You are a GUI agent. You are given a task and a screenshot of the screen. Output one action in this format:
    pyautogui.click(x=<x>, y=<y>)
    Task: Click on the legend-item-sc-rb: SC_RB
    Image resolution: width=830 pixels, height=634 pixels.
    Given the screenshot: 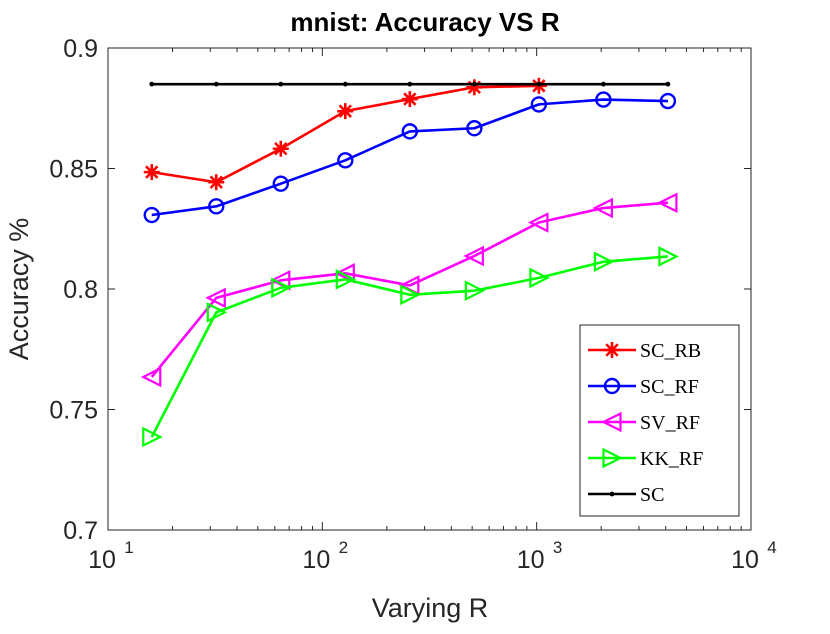 What is the action you would take?
    pyautogui.click(x=644, y=351)
    